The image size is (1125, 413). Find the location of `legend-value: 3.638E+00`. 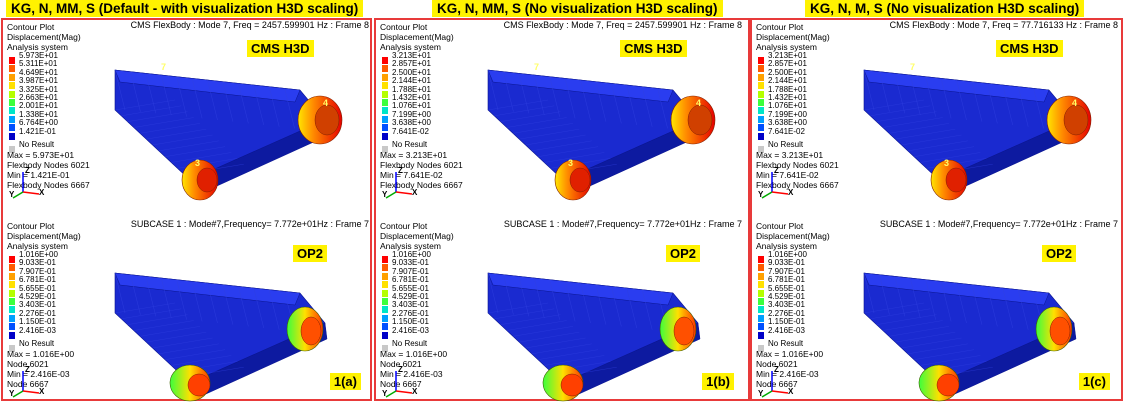

legend-value: 3.638E+00 is located at coordinates (787, 123).